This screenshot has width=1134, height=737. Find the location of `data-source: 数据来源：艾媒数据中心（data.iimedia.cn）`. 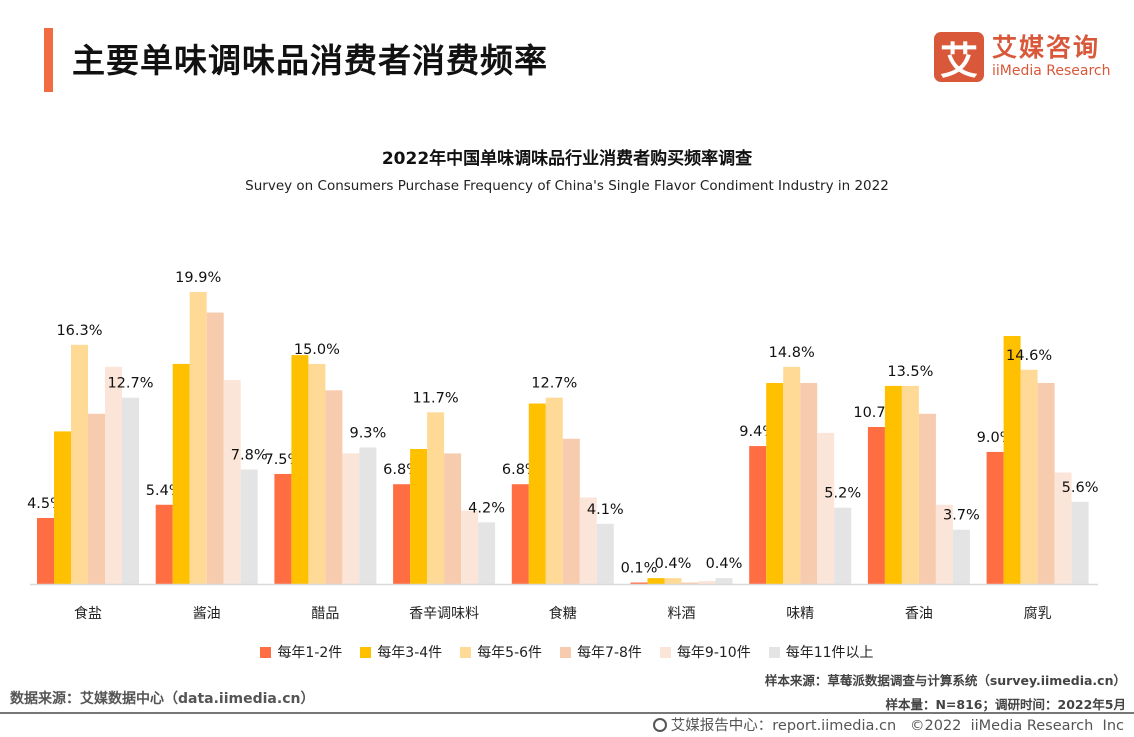

data-source: 数据来源：艾媒数据中心（data.iimedia.cn） is located at coordinates (162, 699).